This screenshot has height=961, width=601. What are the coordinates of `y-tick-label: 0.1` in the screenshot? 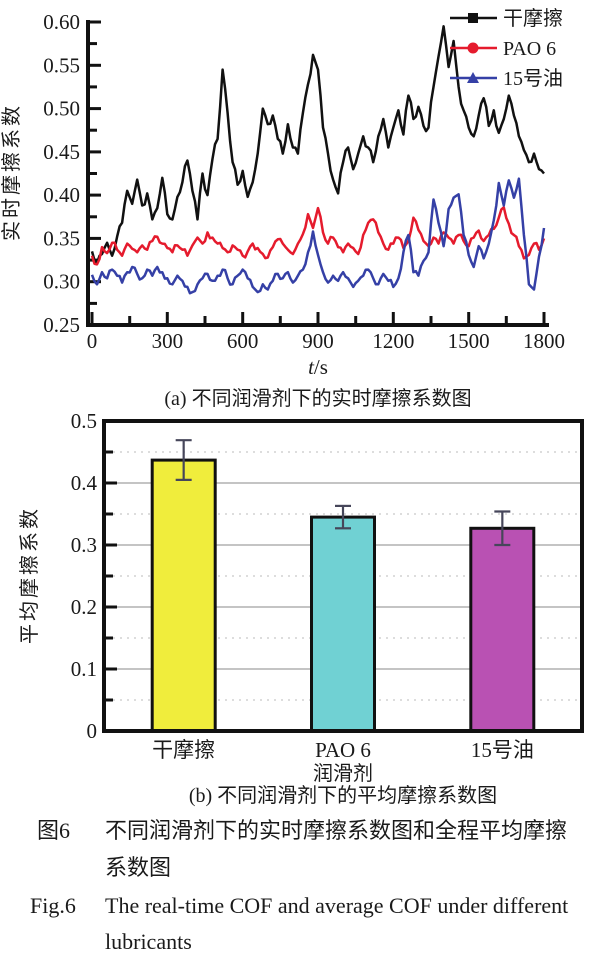 It's located at (84, 669).